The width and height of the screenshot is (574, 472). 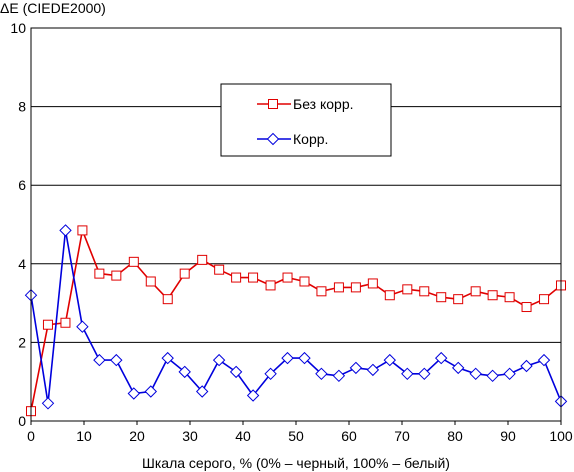 What do you see at coordinates (18, 28) in the screenshot?
I see `y-tick-label: 10` at bounding box center [18, 28].